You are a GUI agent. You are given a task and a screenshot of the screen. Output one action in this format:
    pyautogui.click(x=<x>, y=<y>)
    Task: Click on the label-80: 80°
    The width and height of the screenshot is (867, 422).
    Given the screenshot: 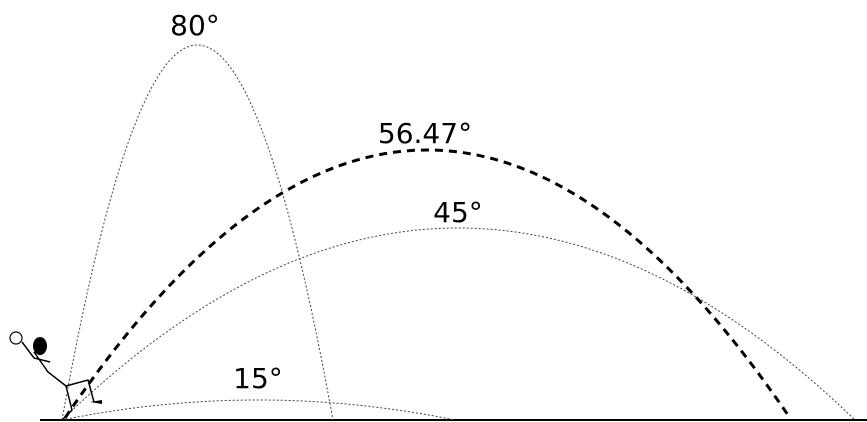 What is the action you would take?
    pyautogui.click(x=195, y=25)
    